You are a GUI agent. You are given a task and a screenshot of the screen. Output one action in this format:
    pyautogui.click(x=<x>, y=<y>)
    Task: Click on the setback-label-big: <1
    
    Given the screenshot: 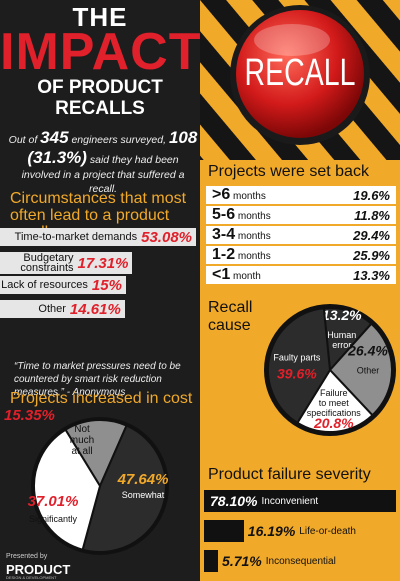 What is the action you would take?
    pyautogui.click(x=221, y=274)
    